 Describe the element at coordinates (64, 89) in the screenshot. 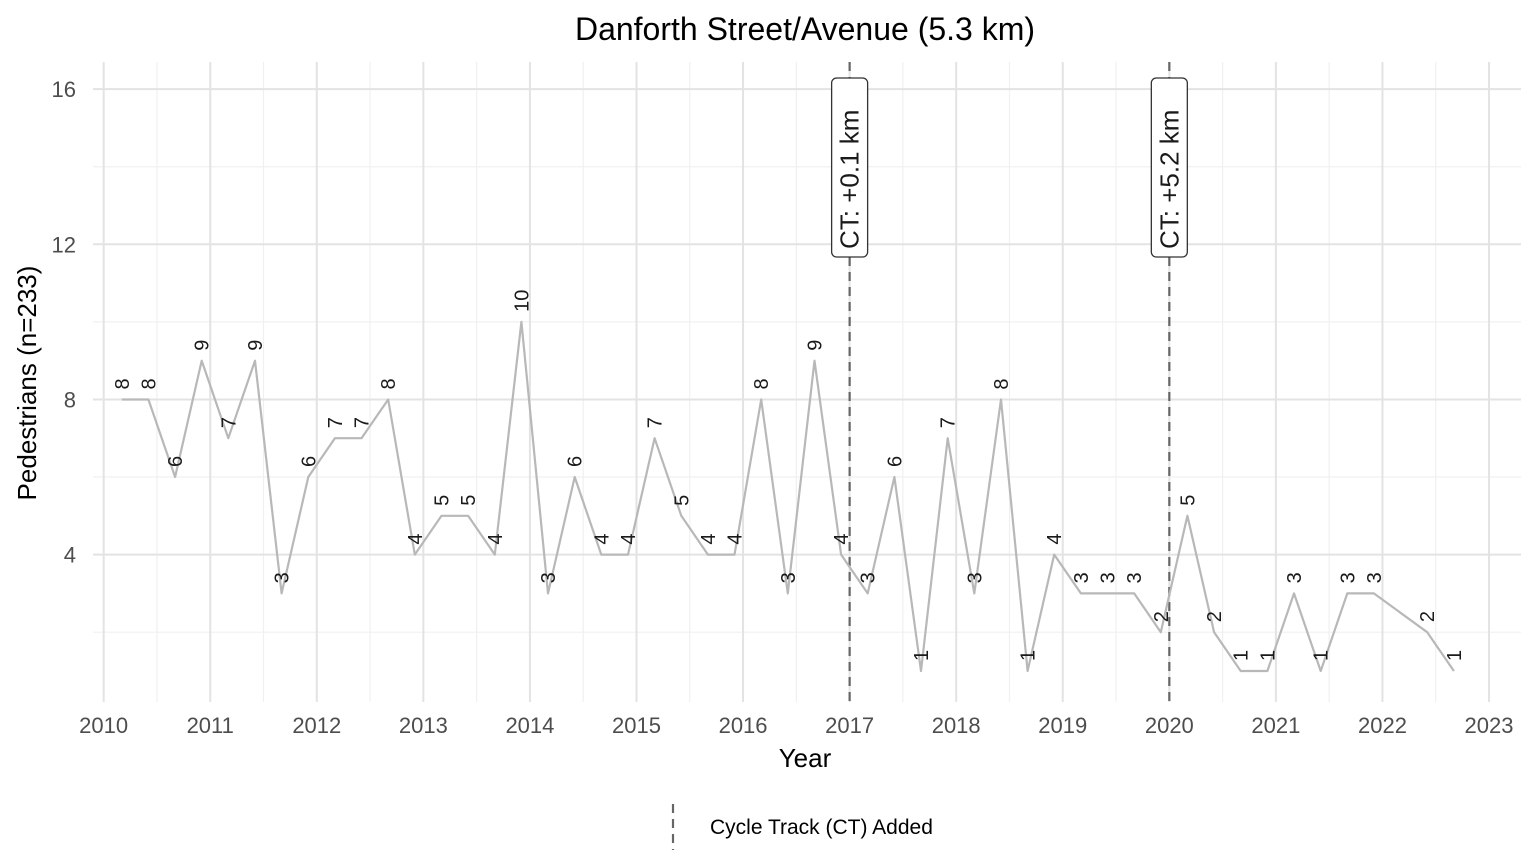

I see `y-tick-label: 16` at that location.